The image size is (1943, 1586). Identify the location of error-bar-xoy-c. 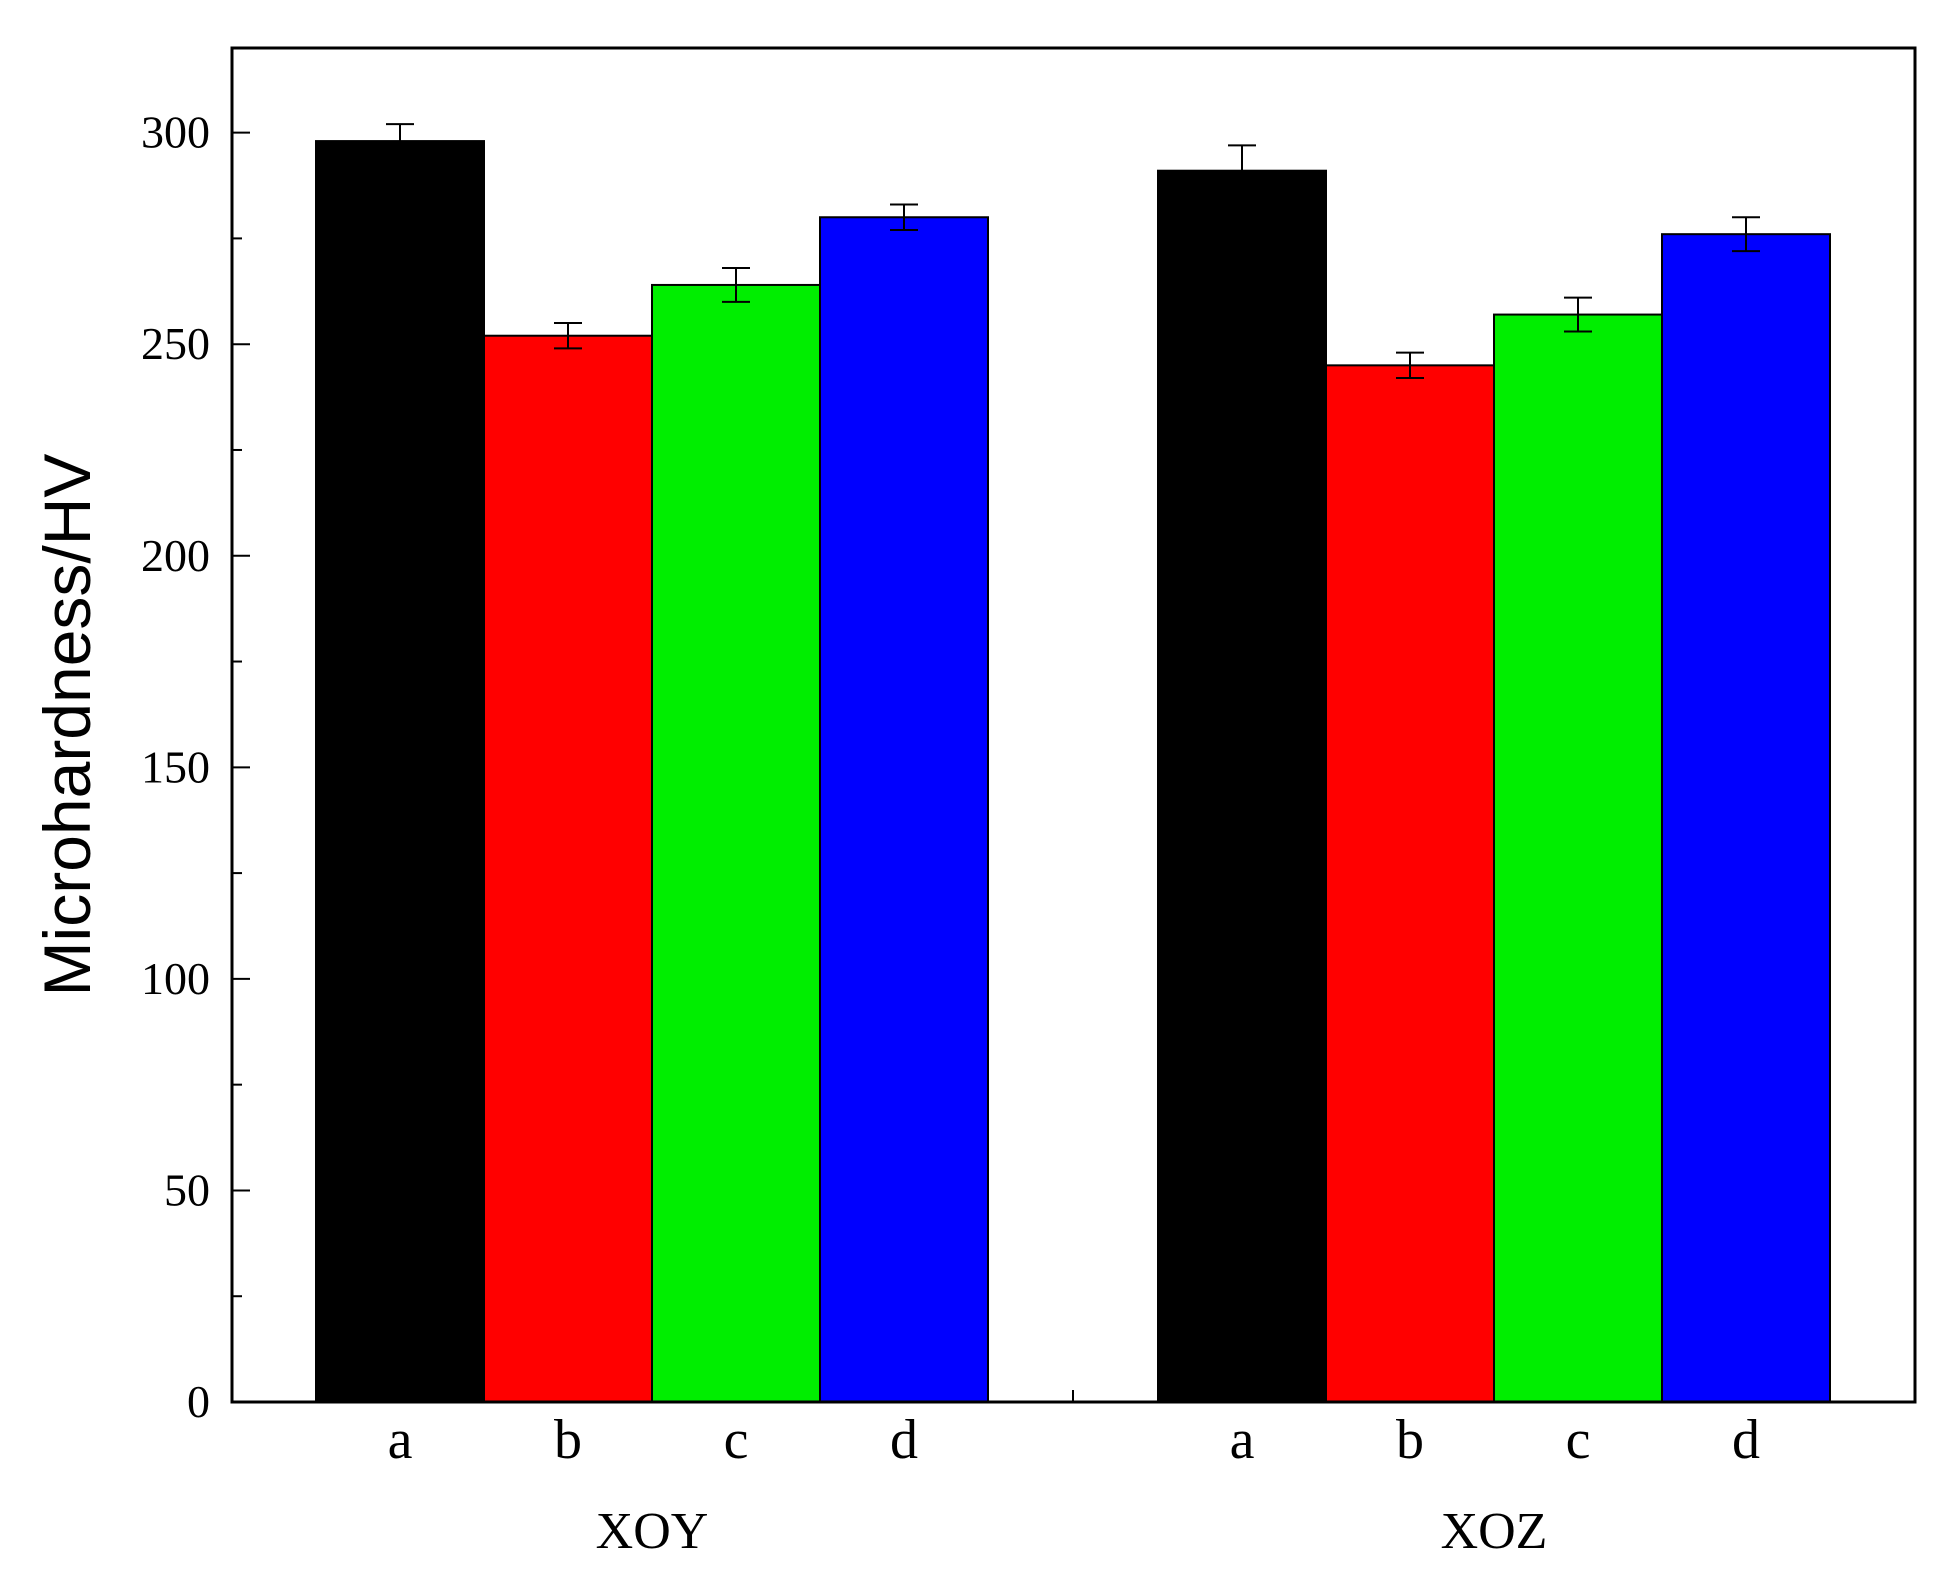
(736, 285).